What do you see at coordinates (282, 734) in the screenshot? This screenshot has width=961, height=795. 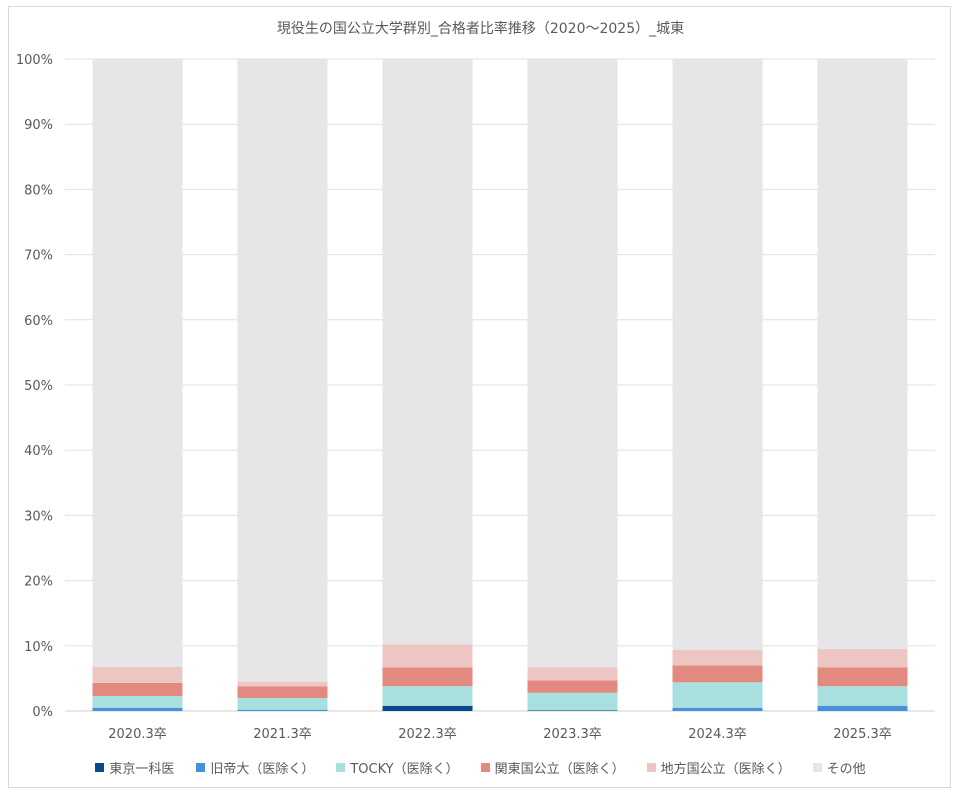 I see `x-tick-label: 2021.3卒` at bounding box center [282, 734].